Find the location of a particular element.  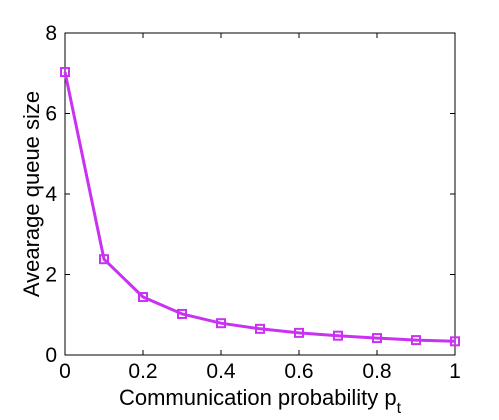

x-tick-label: 0.4 is located at coordinates (221, 371).